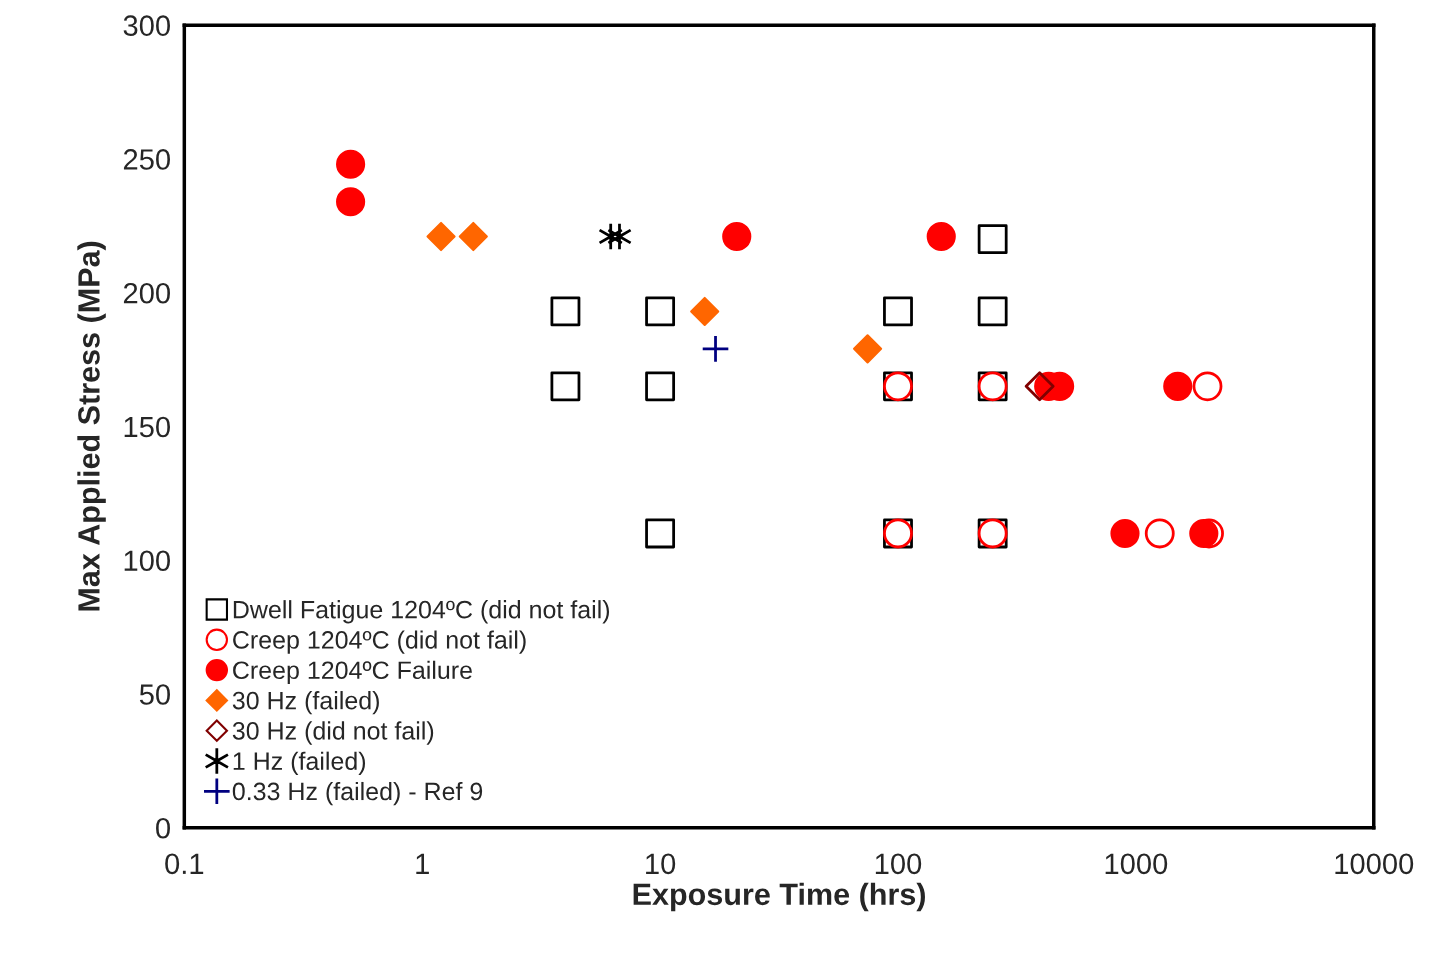  Describe the element at coordinates (184, 864) in the screenshot. I see `x-tick-label: 0.1` at that location.